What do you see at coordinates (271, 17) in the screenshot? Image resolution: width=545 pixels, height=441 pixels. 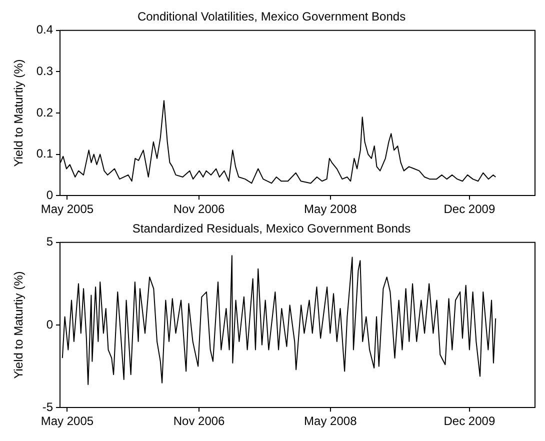 I see `chart-title: Conditional Volatilities, Mexico Government Bonds` at bounding box center [271, 17].